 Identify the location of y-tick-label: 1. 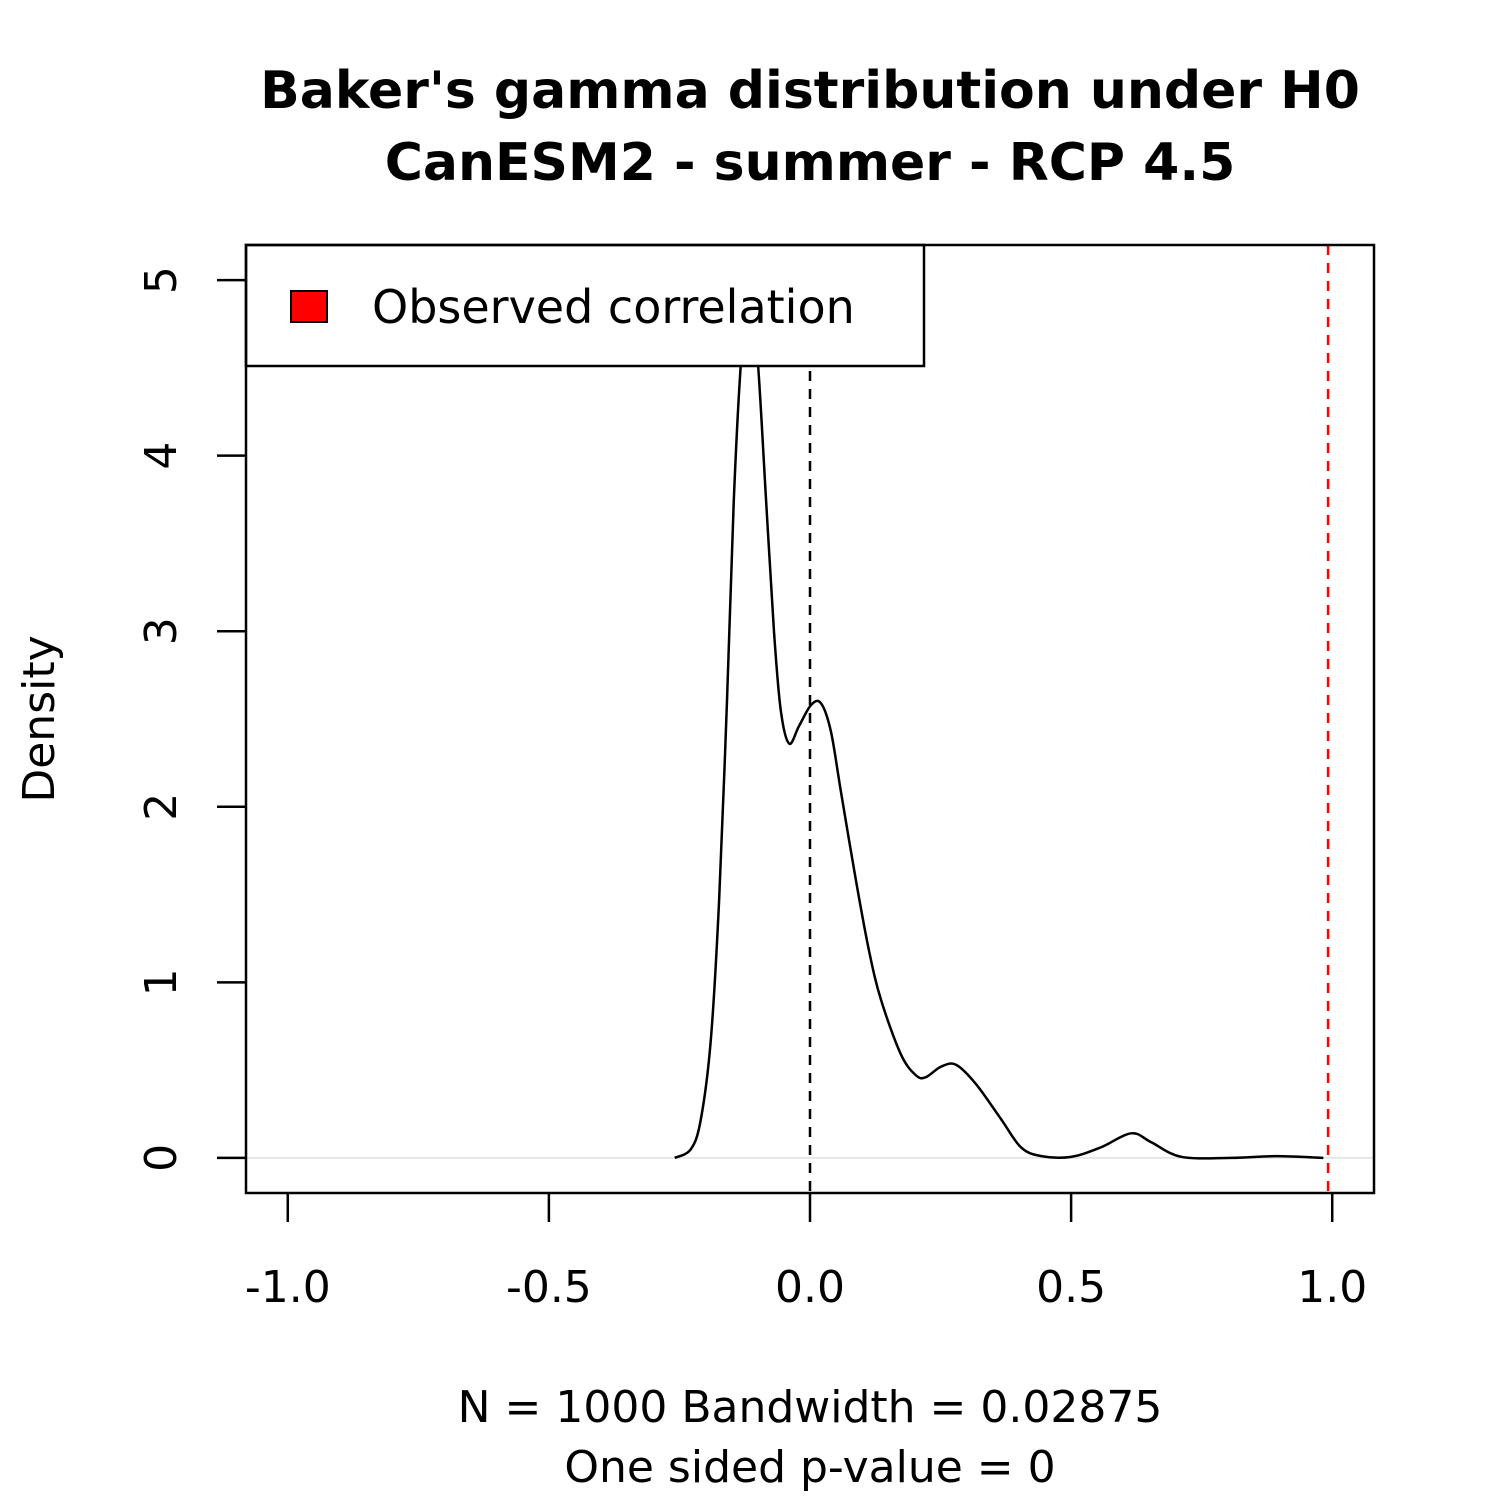
(161, 982).